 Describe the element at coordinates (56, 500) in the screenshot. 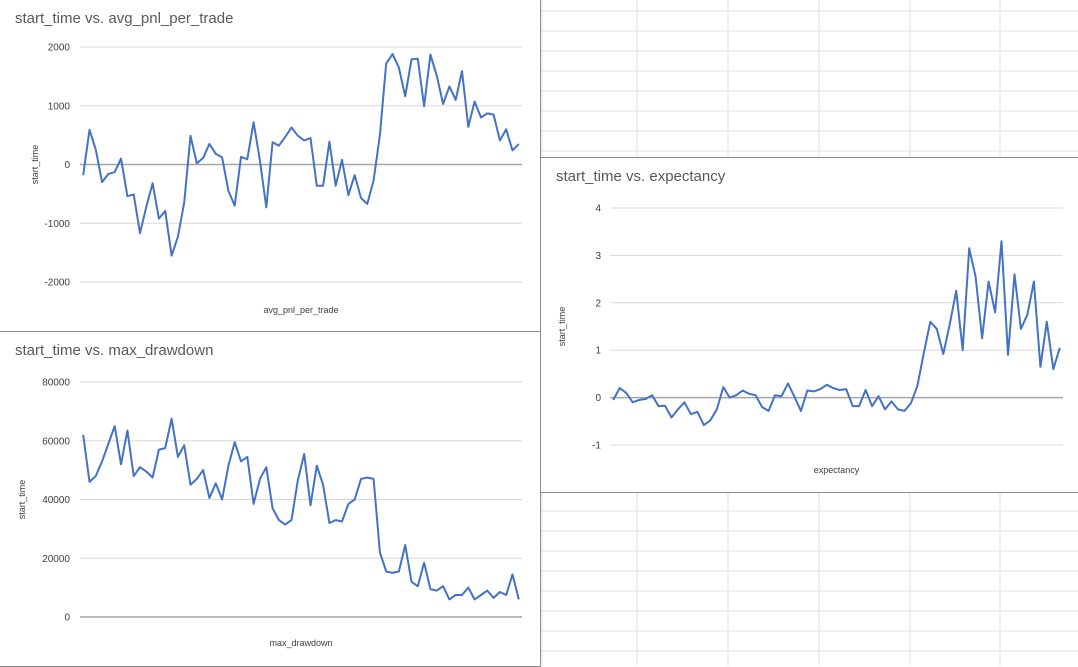

I see `y-tick-label: 40000` at that location.